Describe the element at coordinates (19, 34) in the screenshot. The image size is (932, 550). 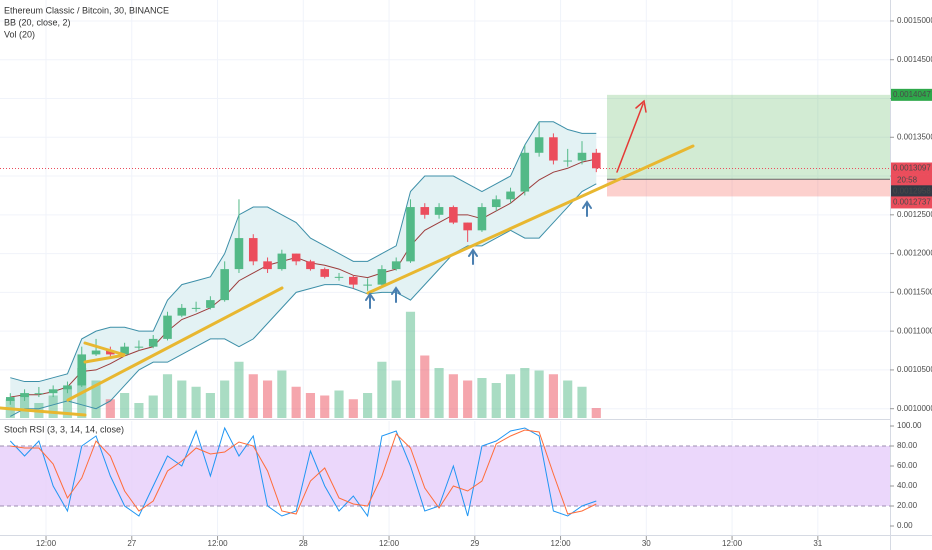
I see `indicator-label: Vol (20)` at that location.